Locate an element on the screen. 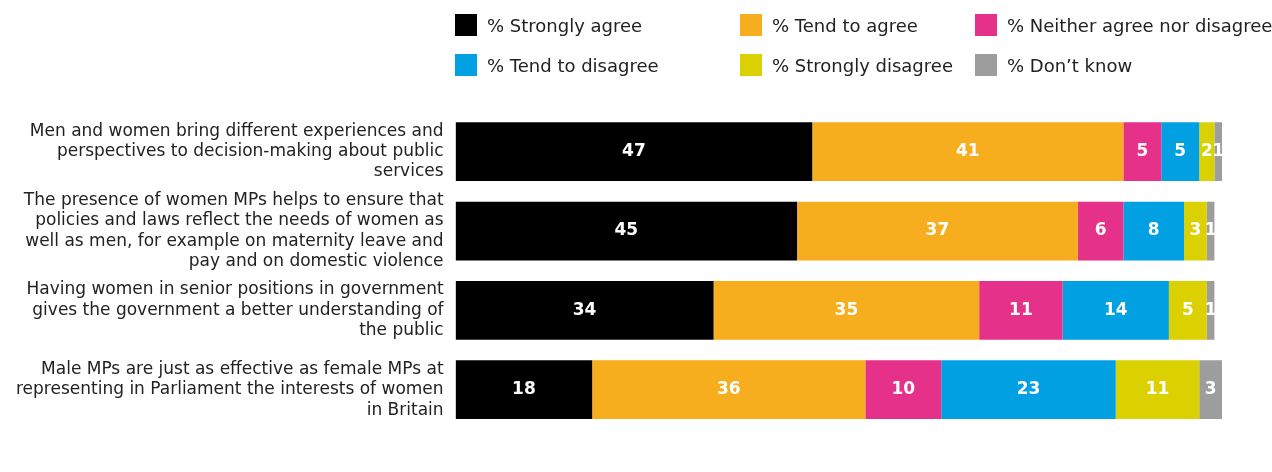  data-label: 14 is located at coordinates (1115, 308).